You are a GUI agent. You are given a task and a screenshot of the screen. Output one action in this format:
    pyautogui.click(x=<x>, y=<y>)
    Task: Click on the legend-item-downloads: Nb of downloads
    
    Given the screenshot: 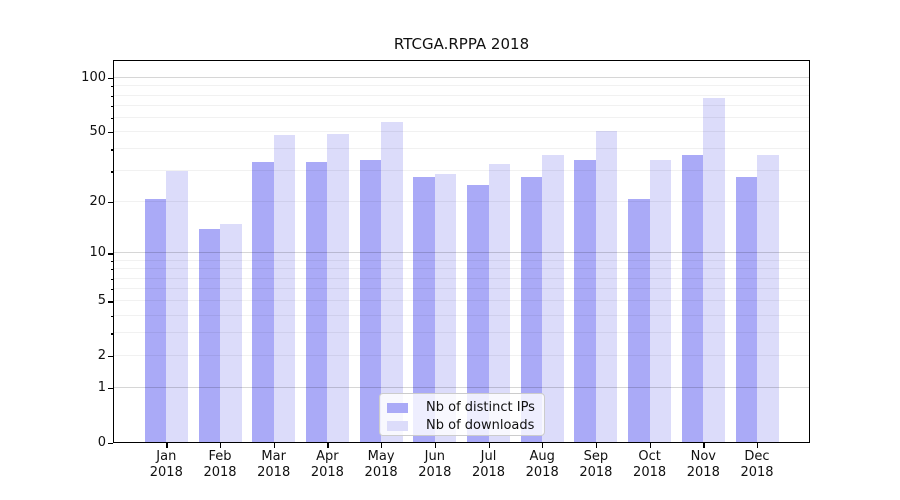 What is the action you would take?
    pyautogui.click(x=462, y=425)
    